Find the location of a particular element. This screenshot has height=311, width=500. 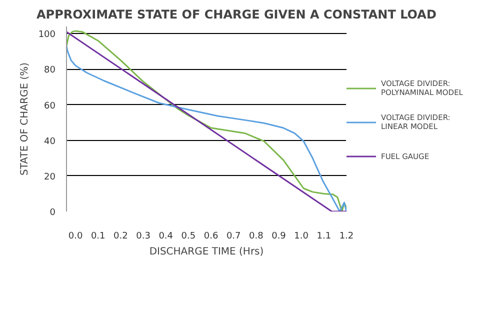

y-tick-label: 60 is located at coordinates (50, 106).